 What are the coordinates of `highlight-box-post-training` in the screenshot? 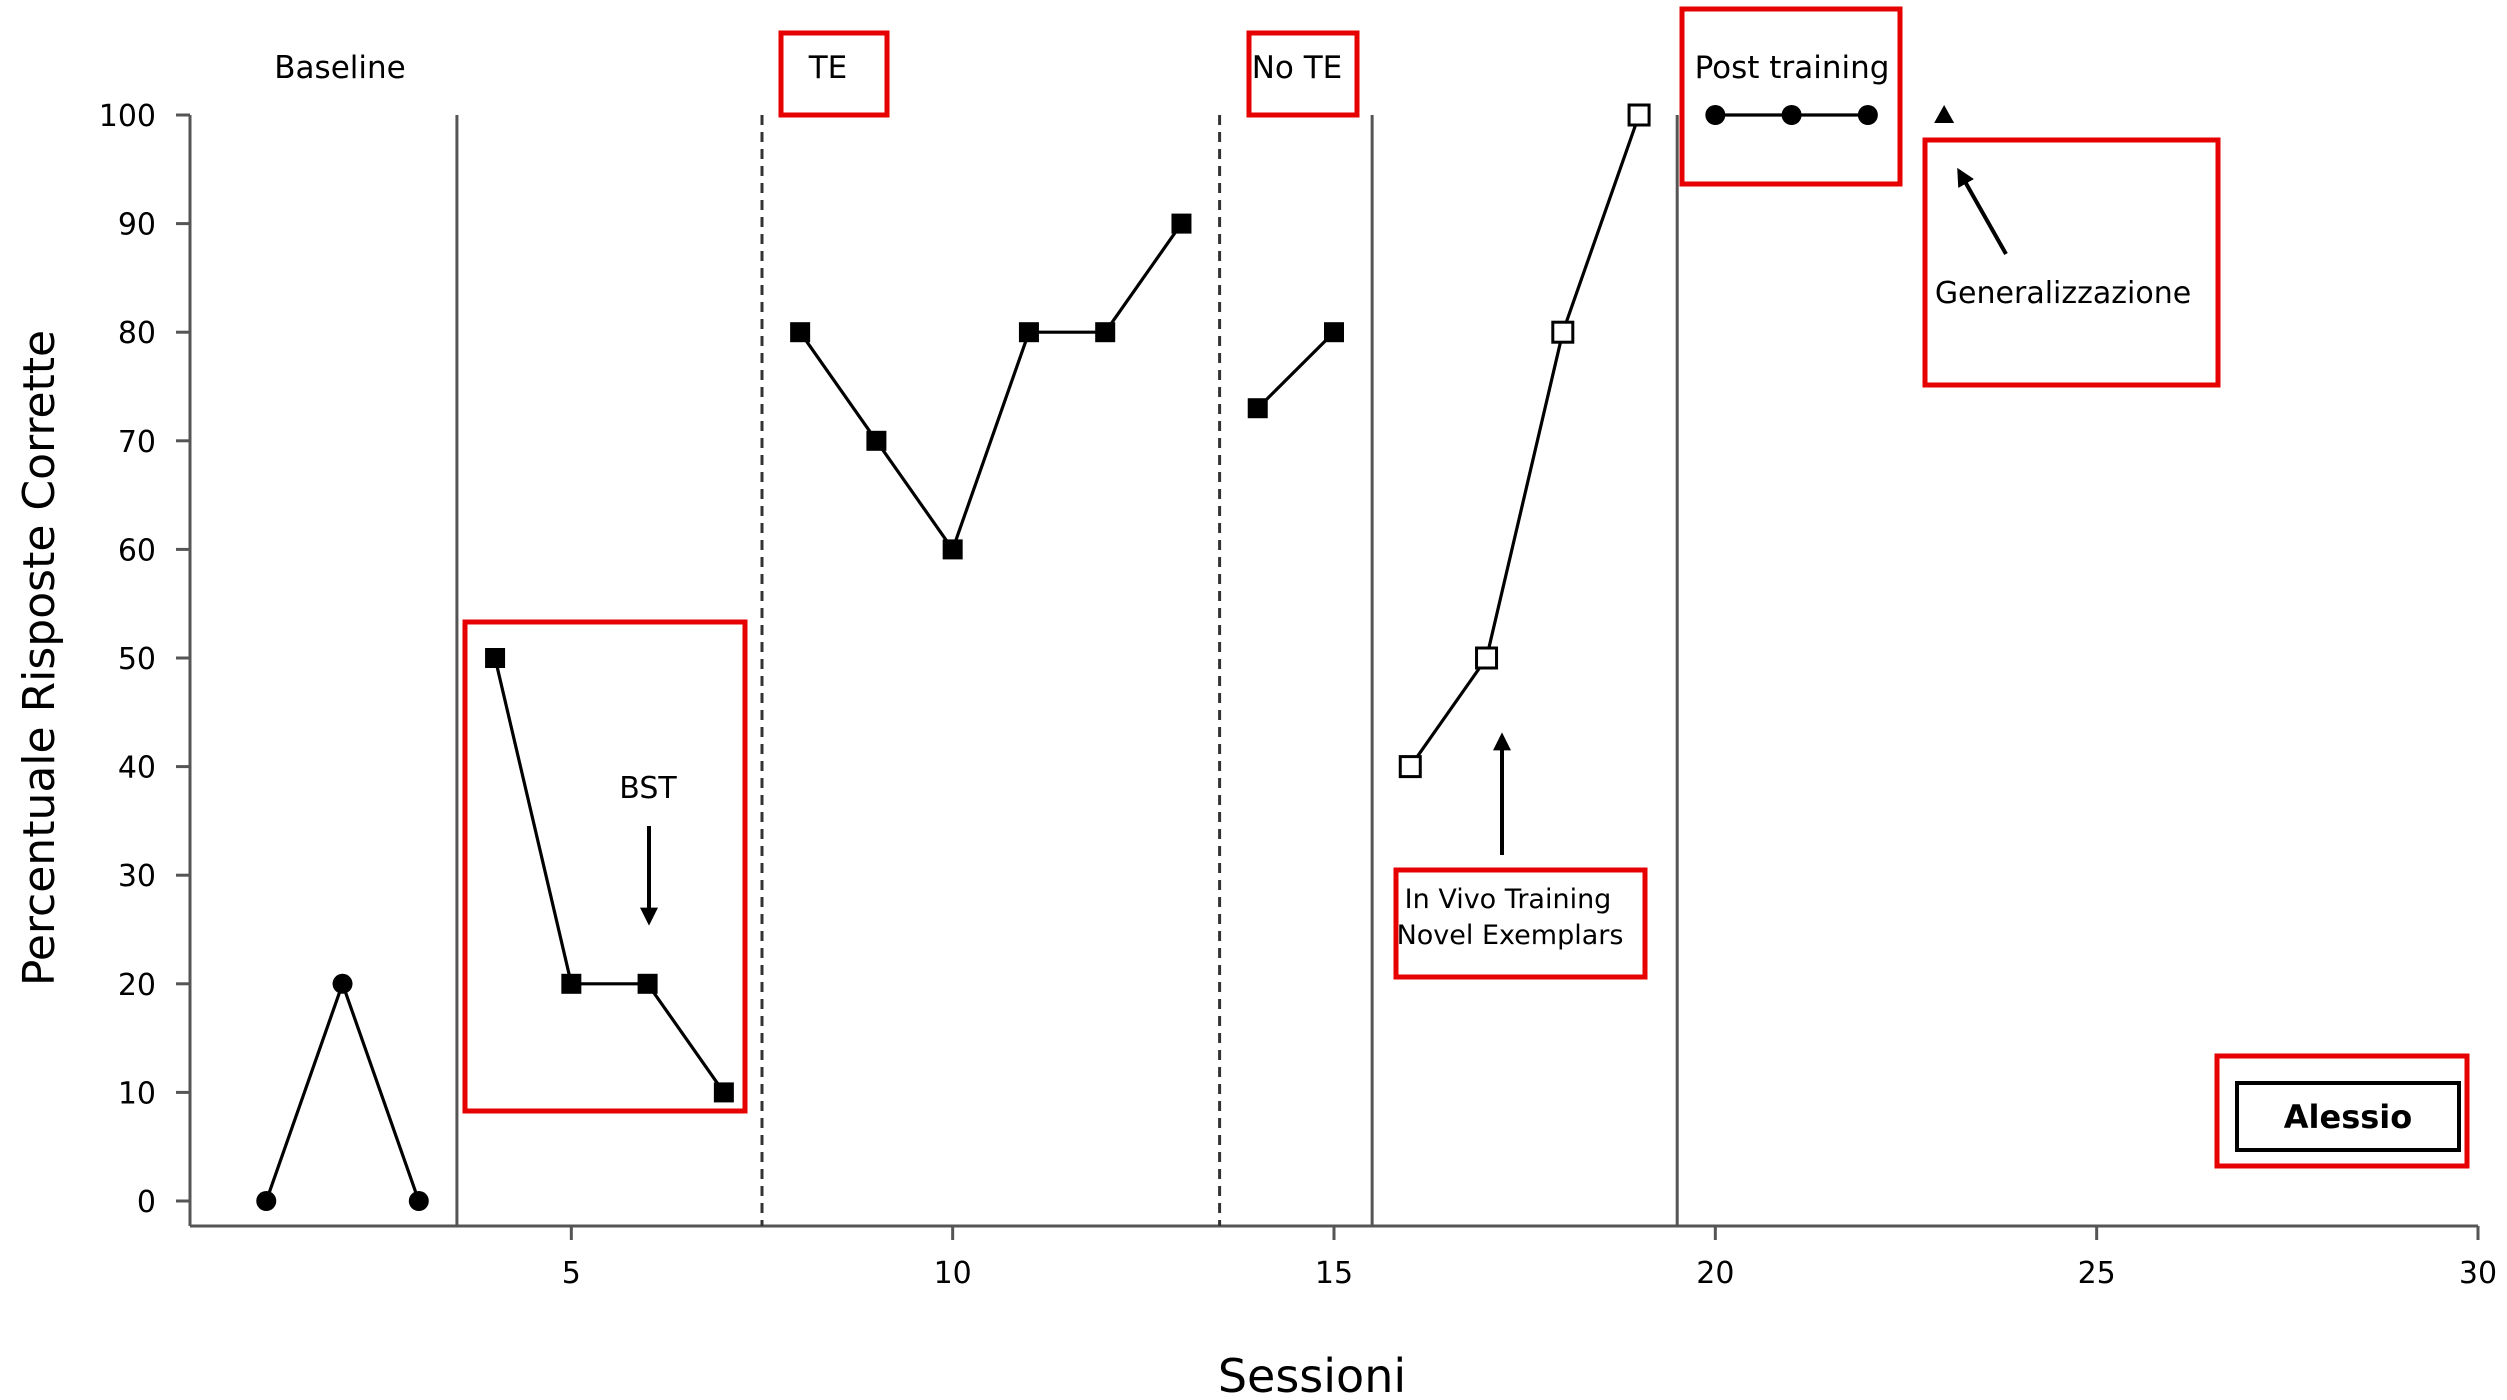 It's located at (1791, 96).